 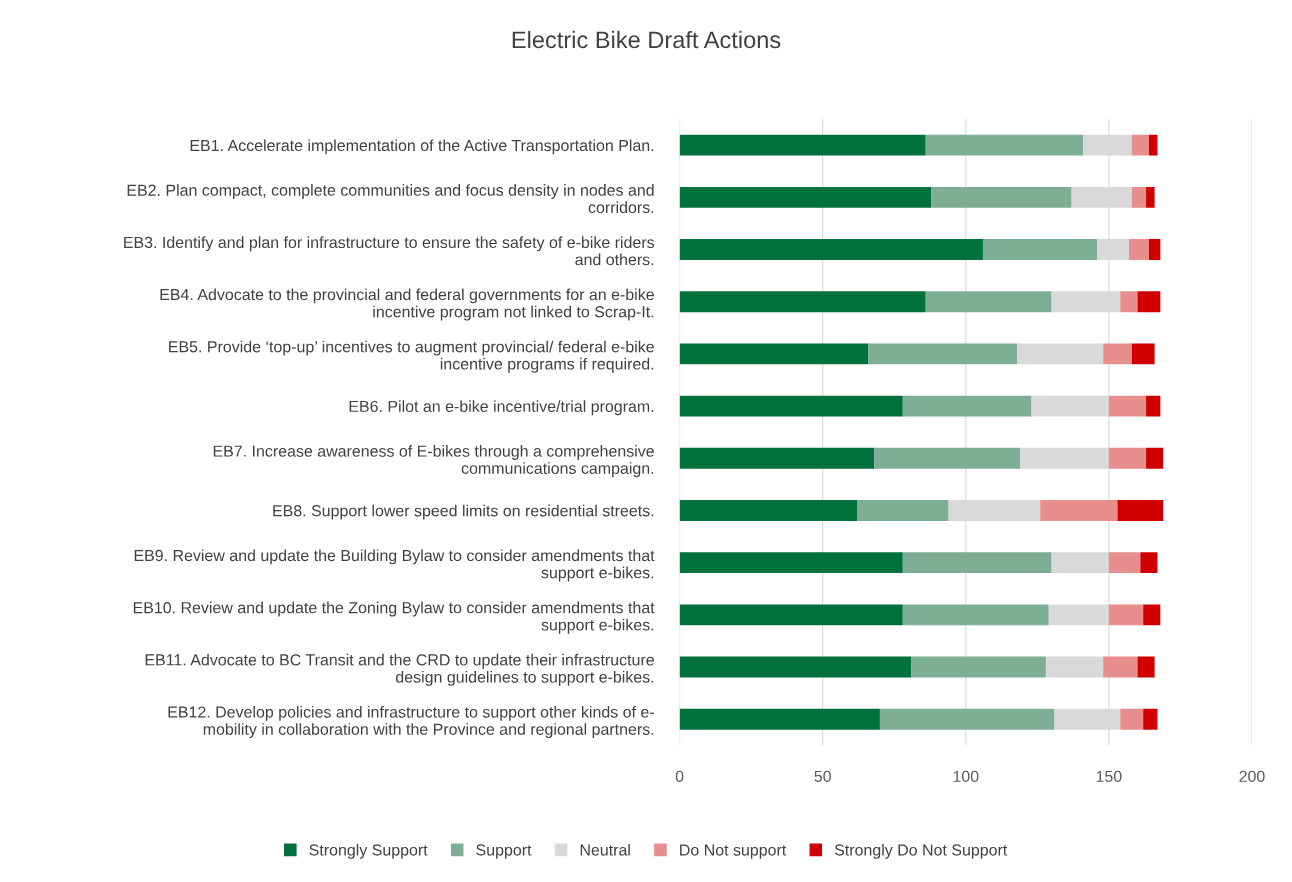 What do you see at coordinates (501, 408) in the screenshot?
I see `y-tick-label: EB6. Pilot an e-bike incentive/trial program.` at bounding box center [501, 408].